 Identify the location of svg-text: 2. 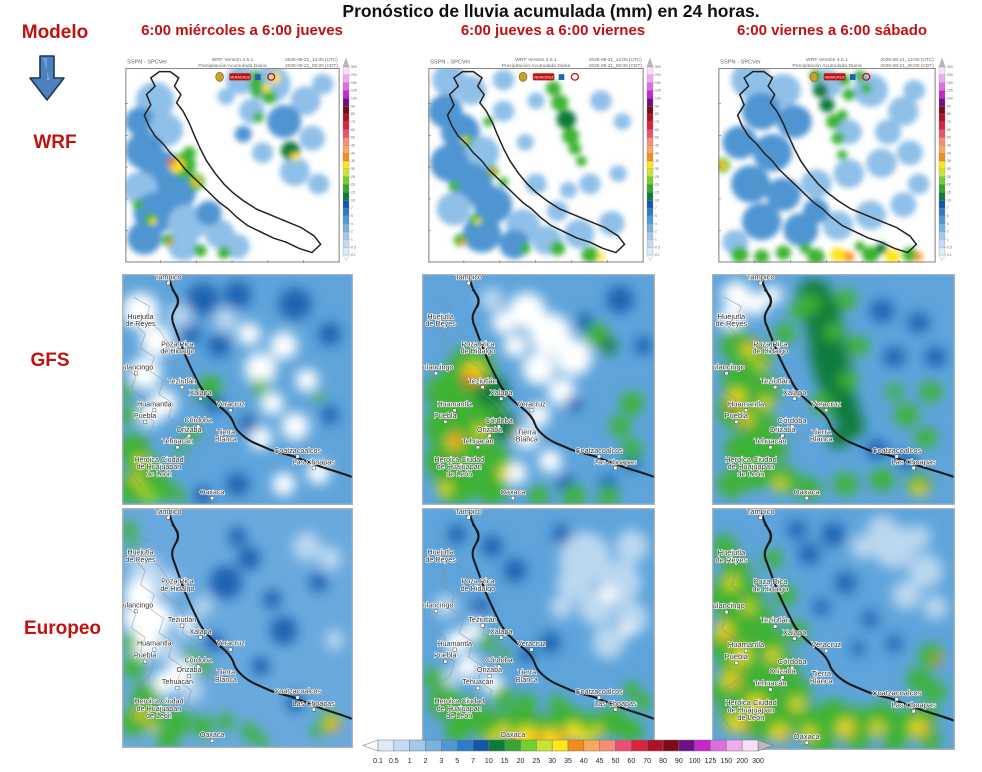
(656, 232).